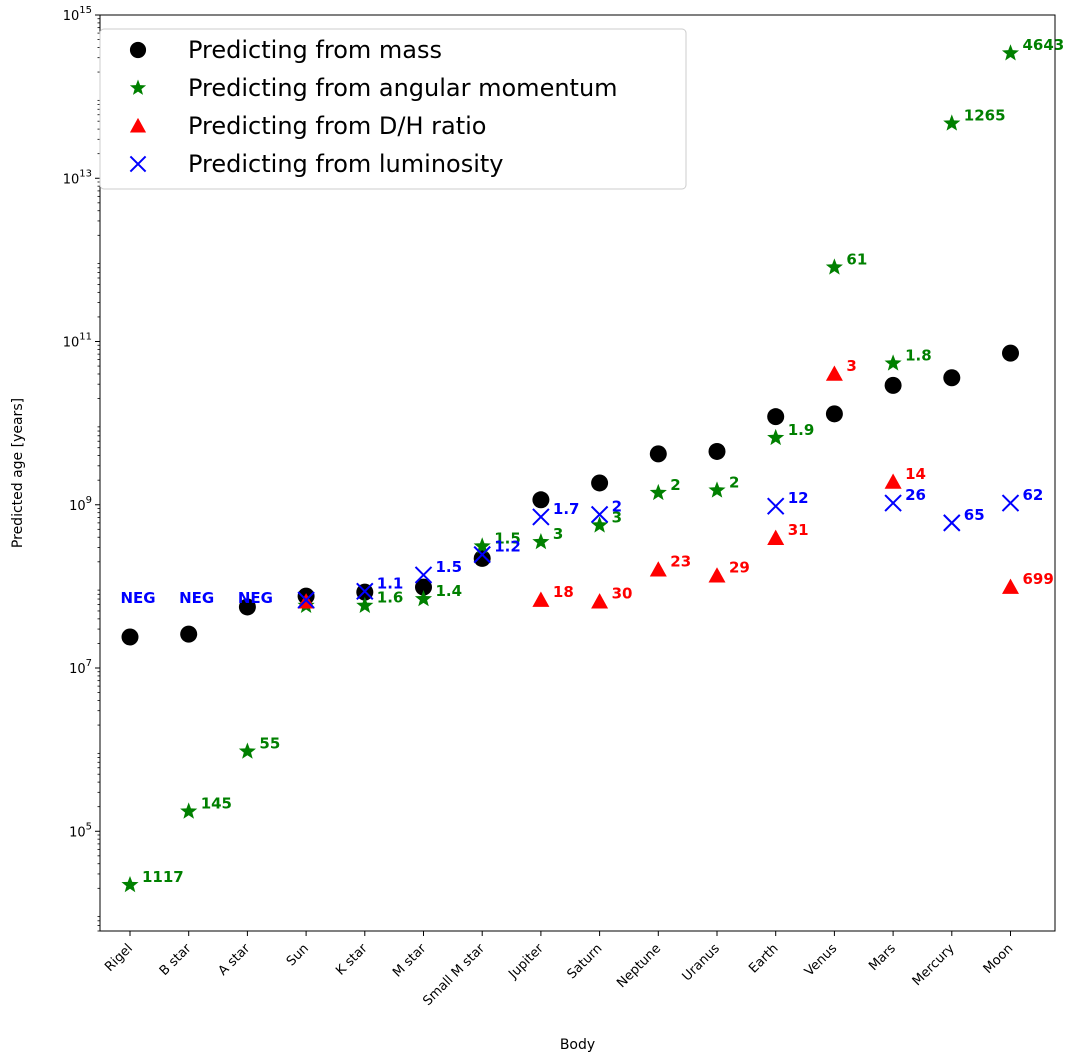  Describe the element at coordinates (80, 667) in the screenshot. I see `y-tick-label: 10⁷` at that location.